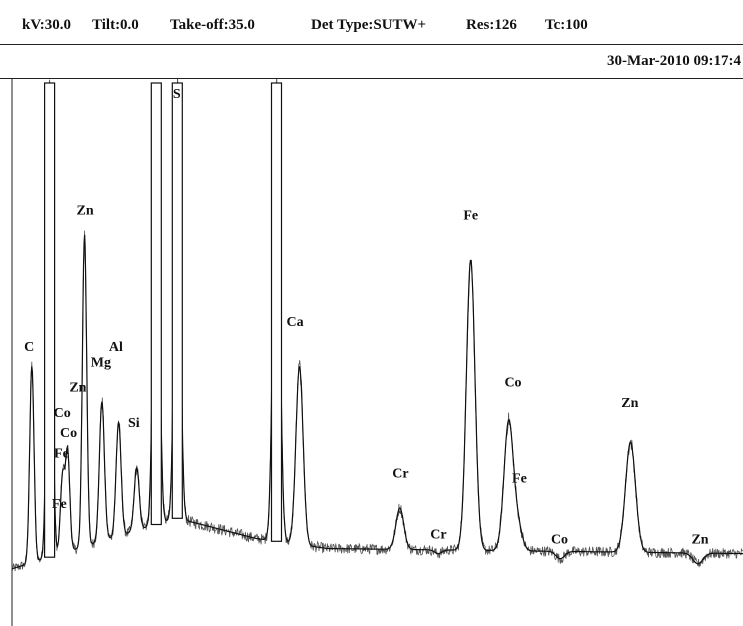 This screenshot has width=743, height=626. I want to click on takeoff-value: Take-off:35.0, so click(212, 25).